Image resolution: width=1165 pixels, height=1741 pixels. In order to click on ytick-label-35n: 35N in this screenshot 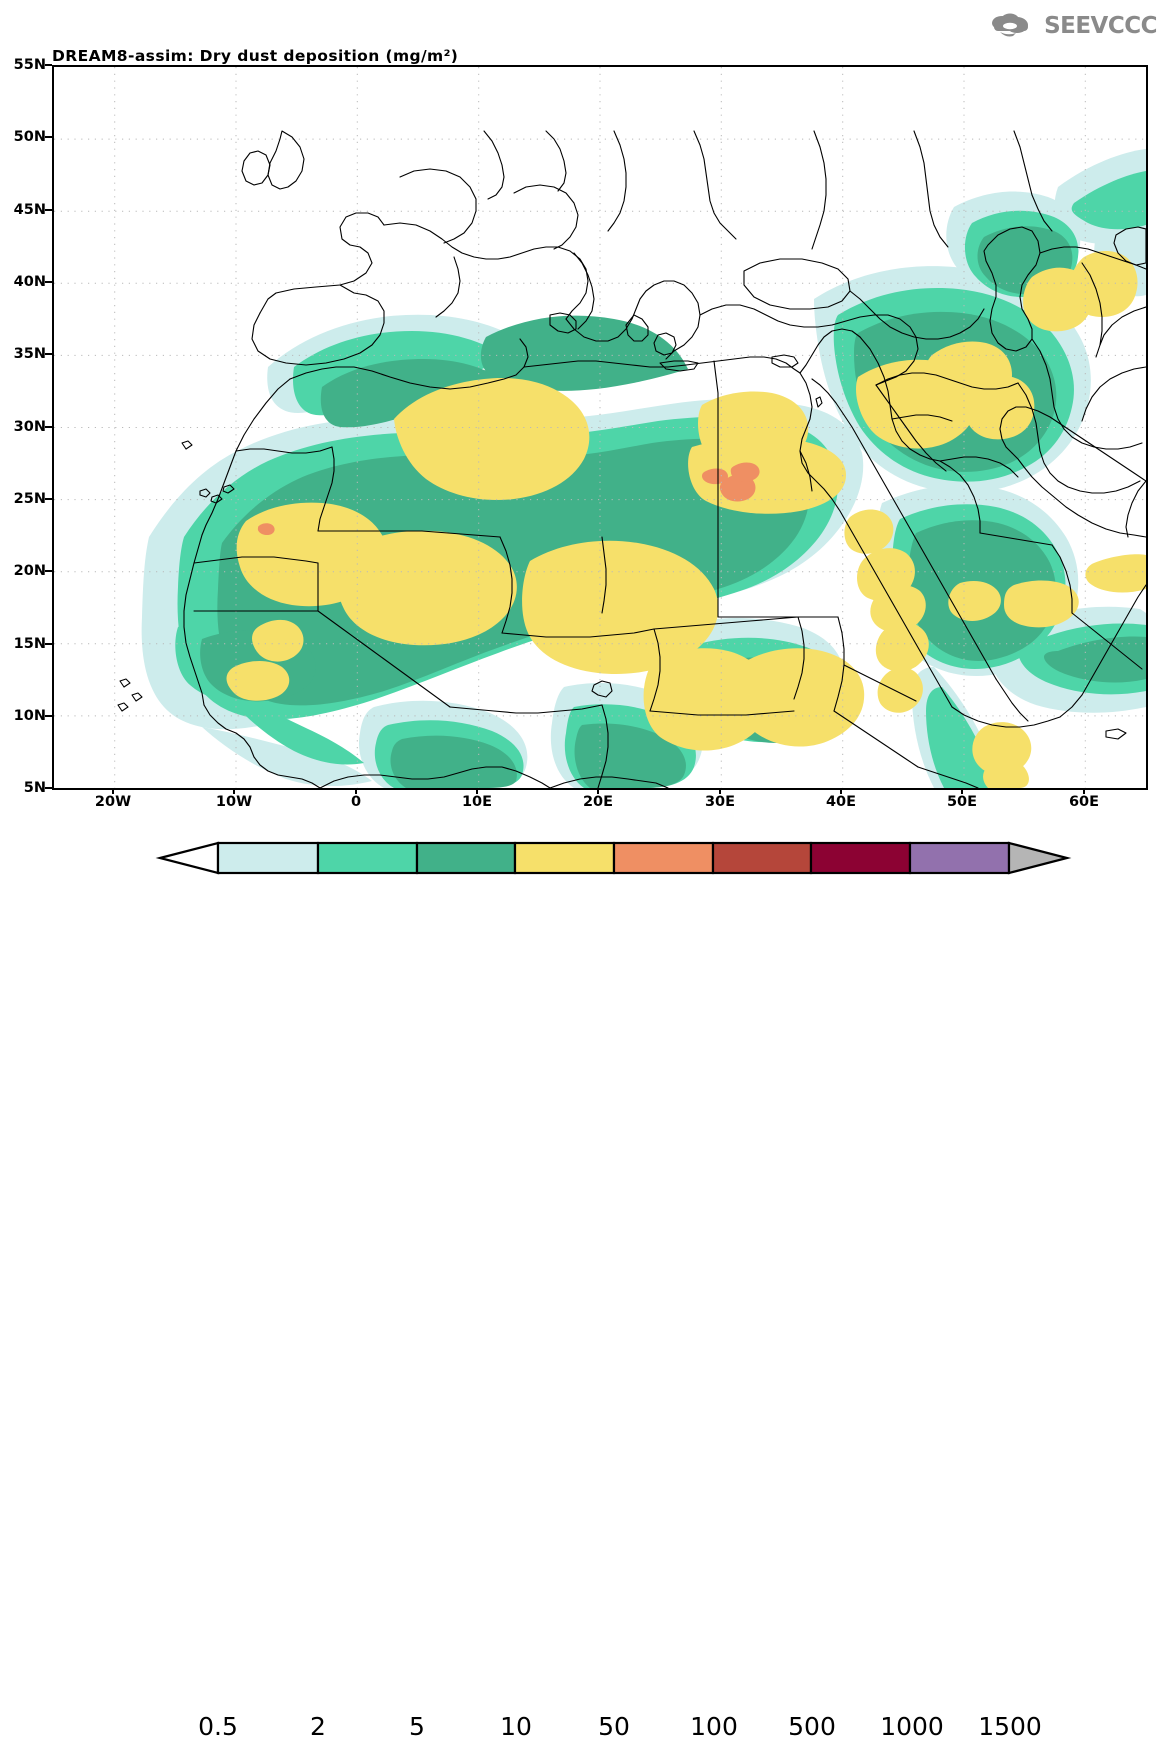, I will do `click(29, 354)`.